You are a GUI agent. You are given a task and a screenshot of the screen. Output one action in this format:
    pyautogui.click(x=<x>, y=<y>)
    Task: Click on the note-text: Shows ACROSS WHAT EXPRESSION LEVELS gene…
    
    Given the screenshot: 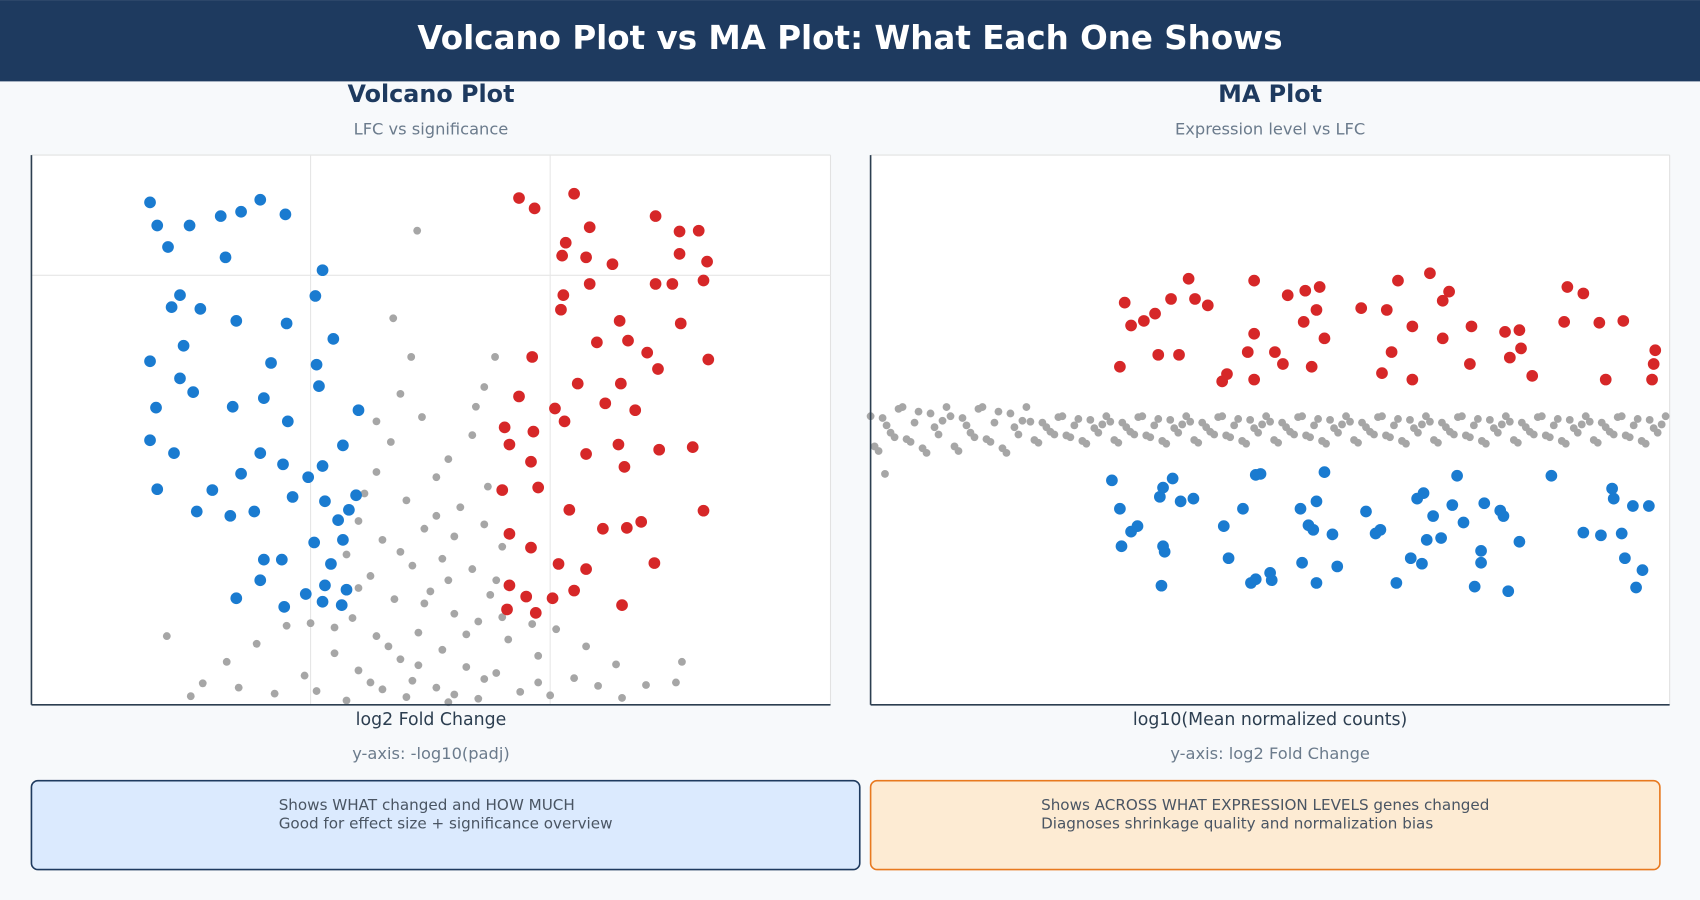 What is the action you would take?
    pyautogui.click(x=1265, y=805)
    